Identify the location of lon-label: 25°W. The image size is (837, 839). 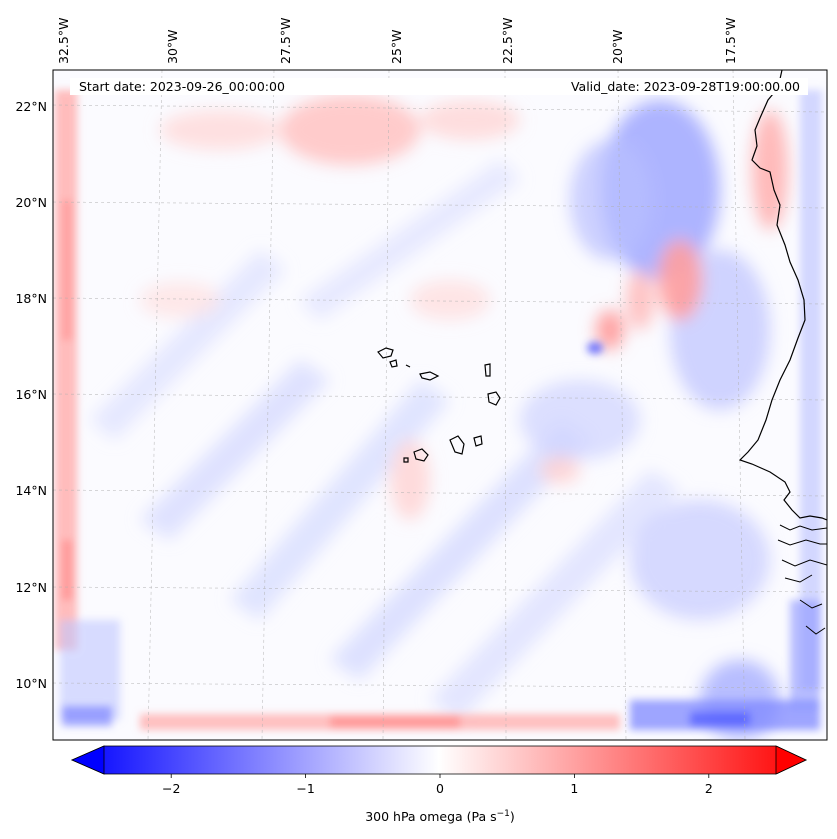
(396, 46).